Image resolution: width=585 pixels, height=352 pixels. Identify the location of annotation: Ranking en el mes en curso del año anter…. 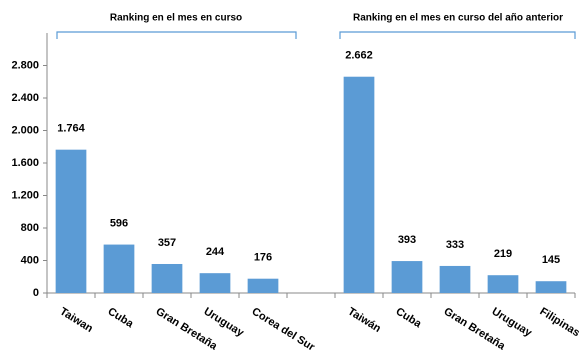
(458, 18).